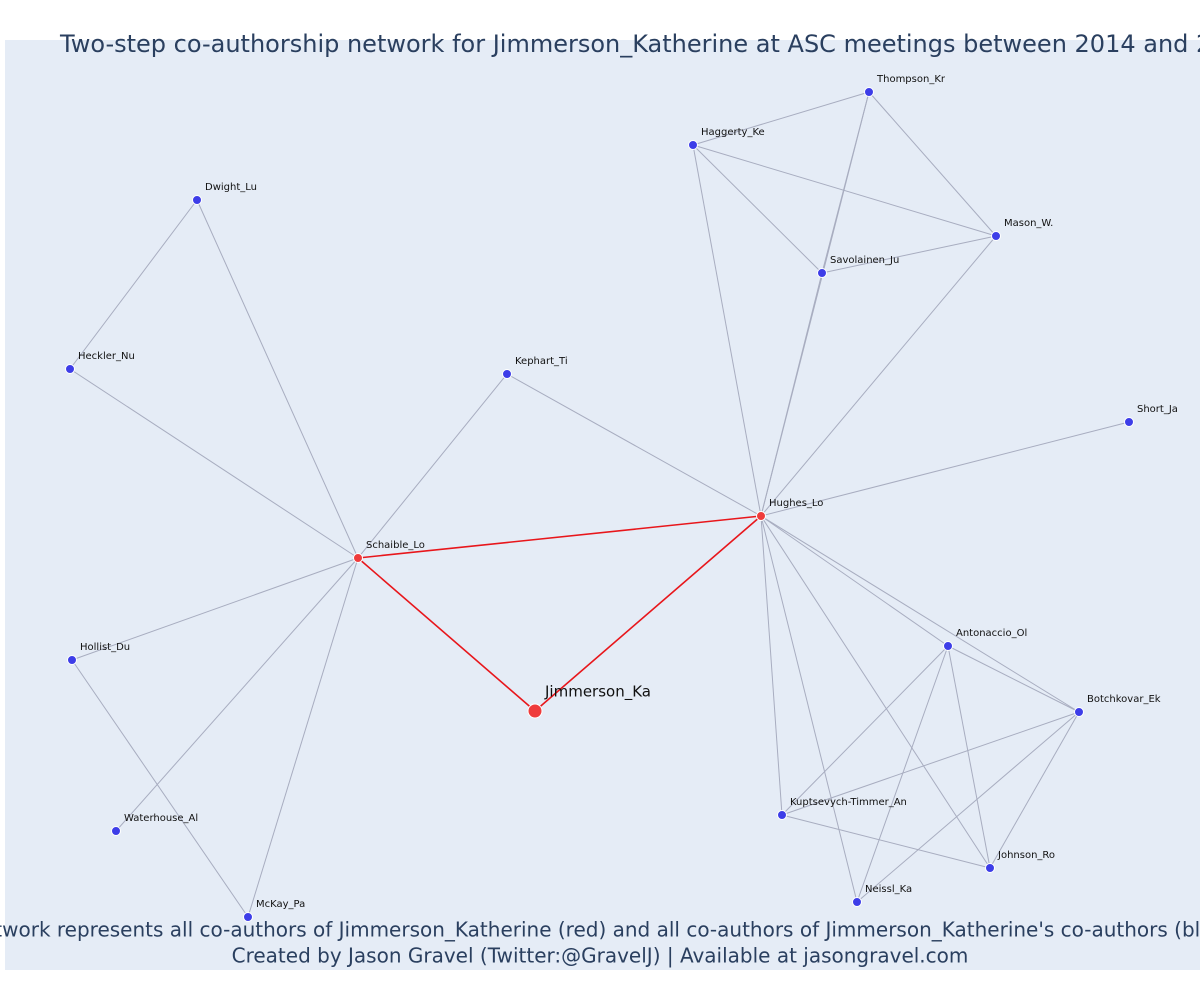  Describe the element at coordinates (864, 260) in the screenshot. I see `node-label: Savolainen_Ju` at that location.